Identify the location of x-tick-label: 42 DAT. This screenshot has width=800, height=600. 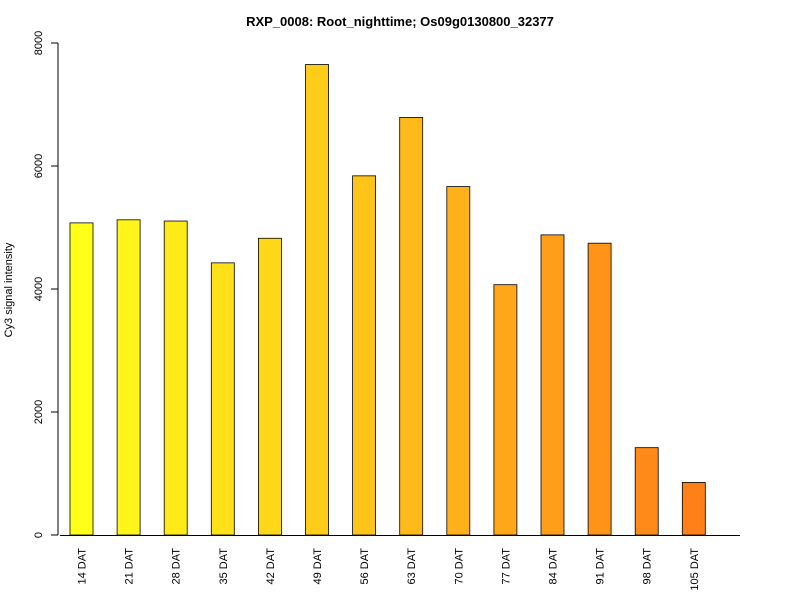
(271, 566).